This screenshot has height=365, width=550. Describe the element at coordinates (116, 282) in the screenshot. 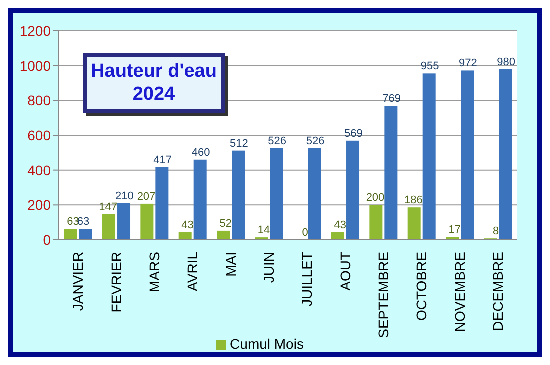

I see `x-tick-label: FEVRIER` at that location.